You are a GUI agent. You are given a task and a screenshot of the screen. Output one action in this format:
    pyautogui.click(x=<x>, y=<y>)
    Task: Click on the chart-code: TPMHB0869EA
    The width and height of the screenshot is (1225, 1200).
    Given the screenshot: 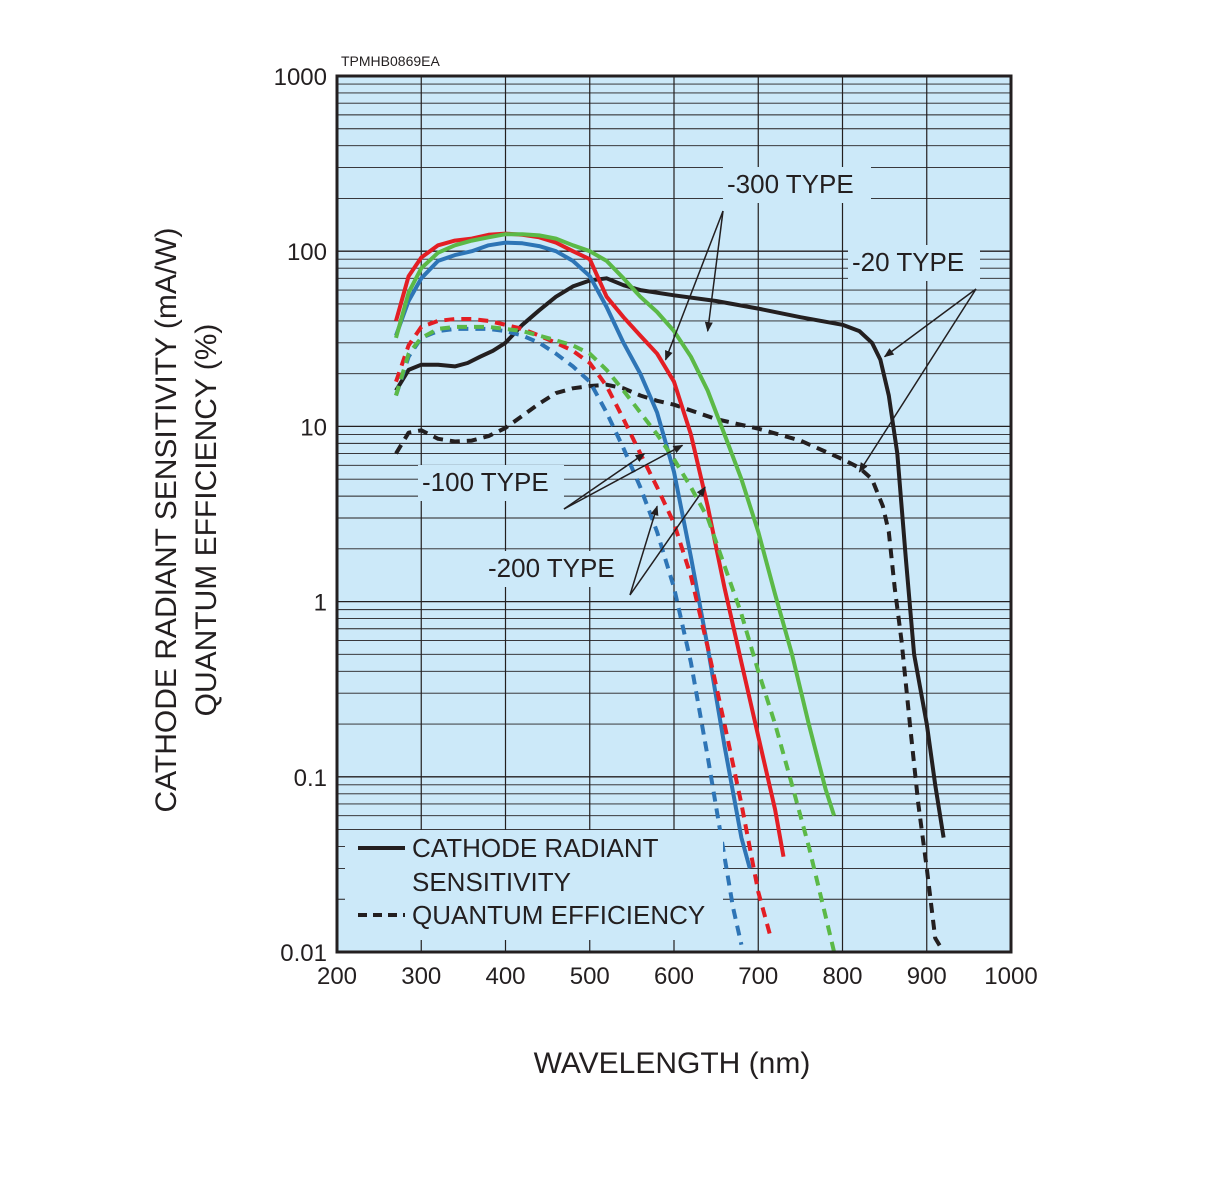 What is the action you would take?
    pyautogui.click(x=390, y=61)
    